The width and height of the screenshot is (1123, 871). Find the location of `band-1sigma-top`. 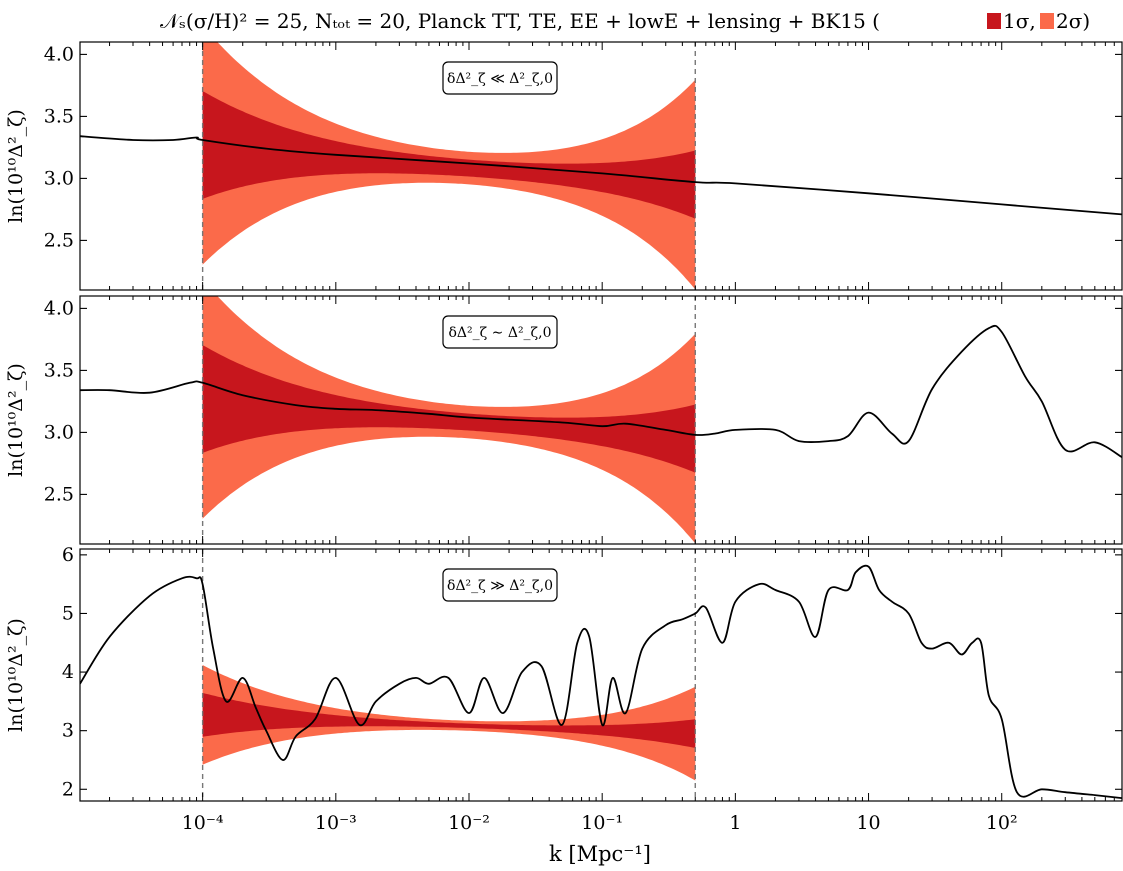

band-1sigma-top is located at coordinates (449, 155).